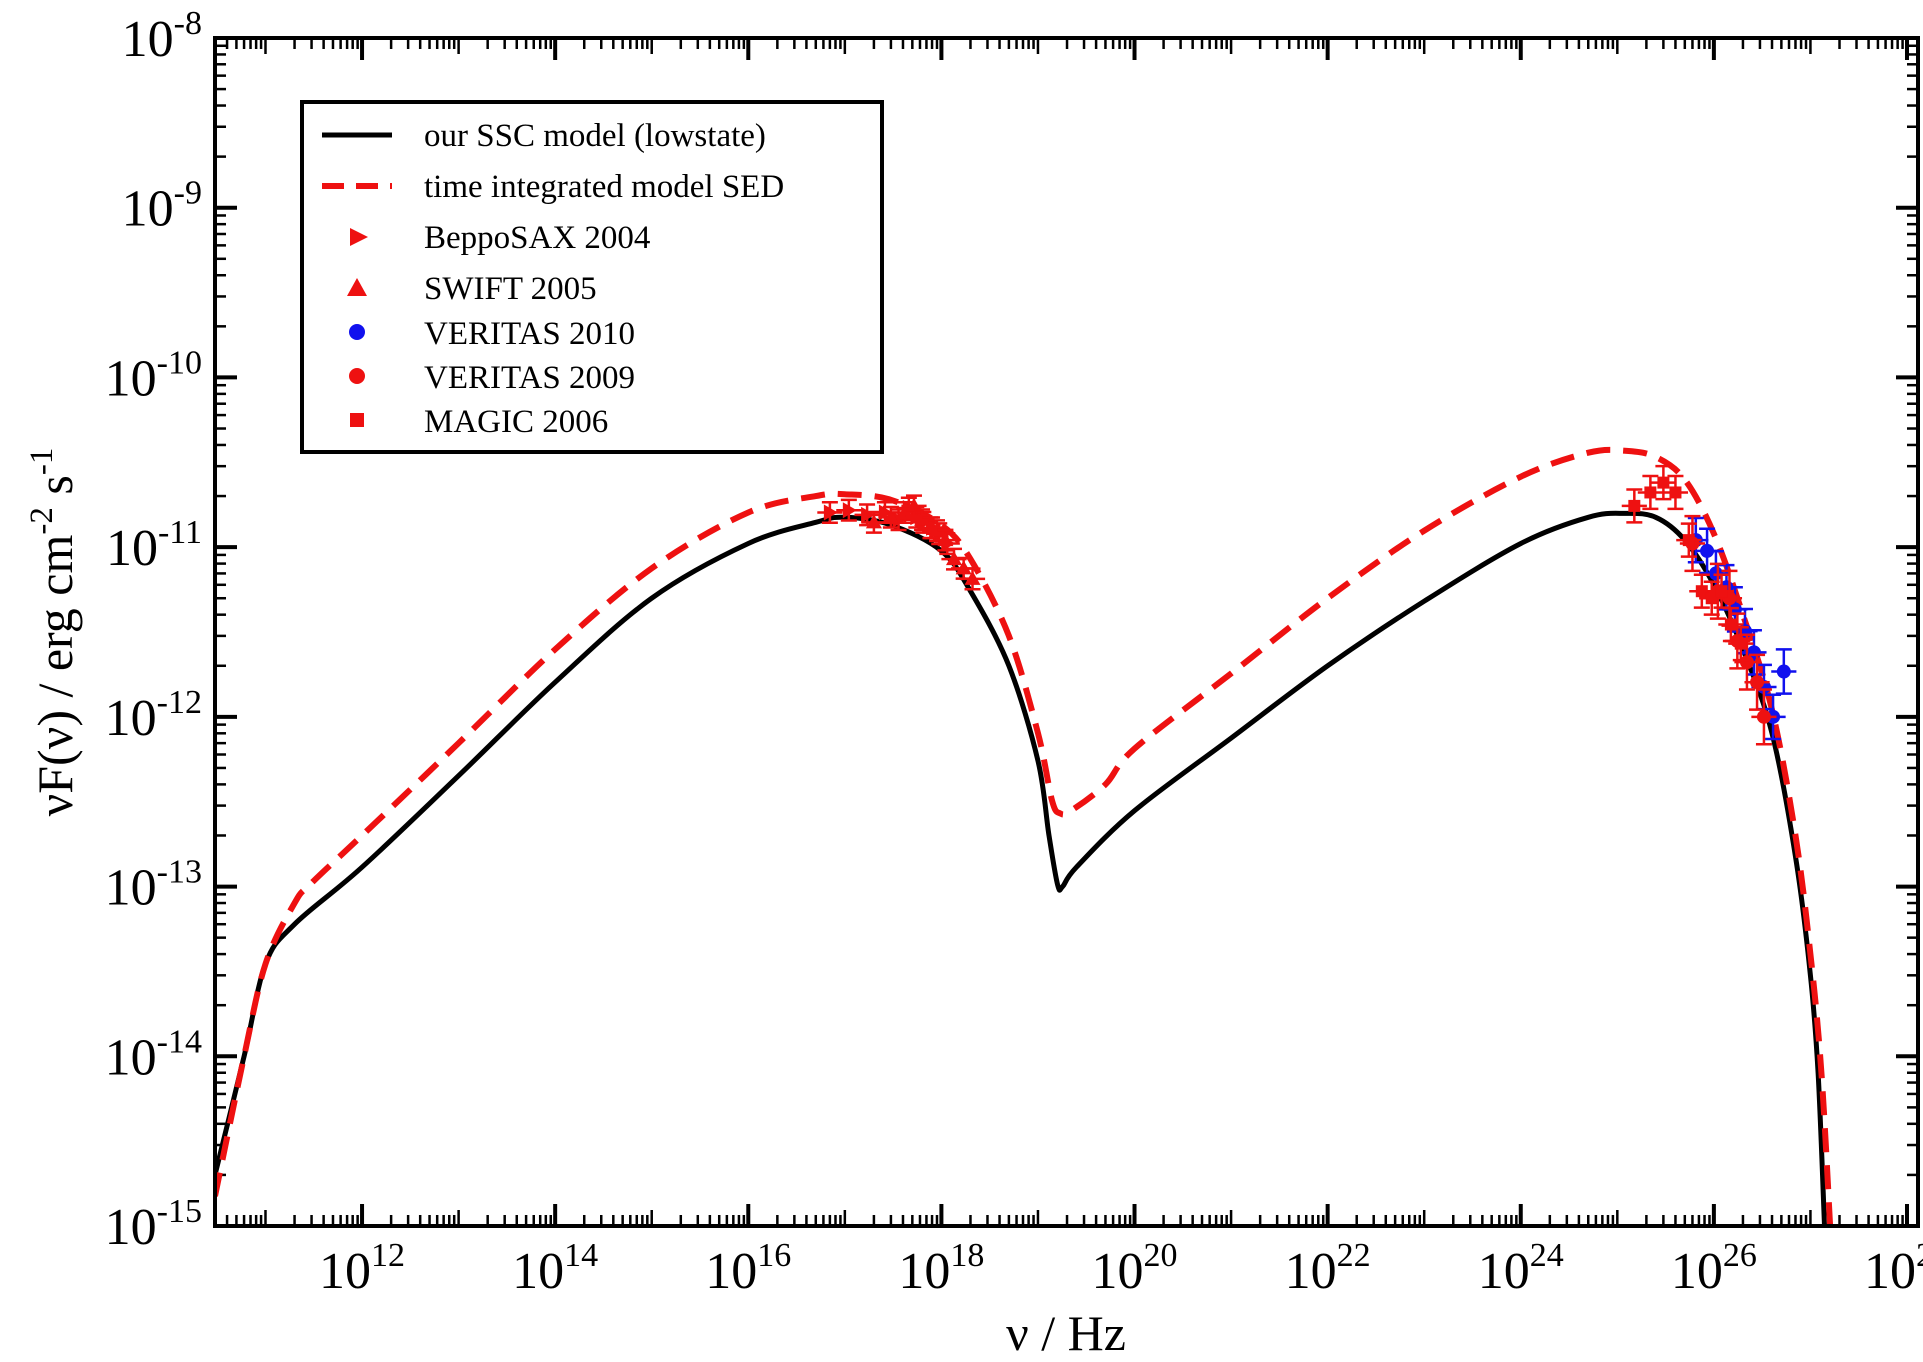  I want to click on y-axis-label: νF(ν) / erg cm-2 s-1, so click(53, 632).